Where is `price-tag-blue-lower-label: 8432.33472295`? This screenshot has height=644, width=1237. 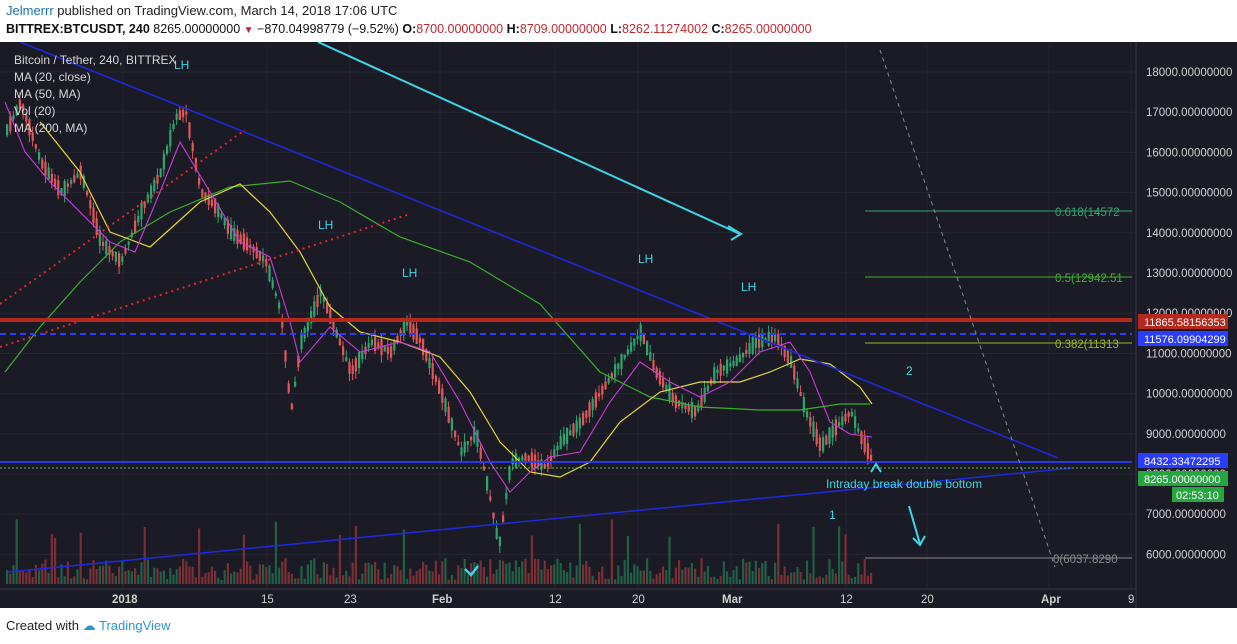
price-tag-blue-lower-label: 8432.33472295 is located at coordinates (1182, 462).